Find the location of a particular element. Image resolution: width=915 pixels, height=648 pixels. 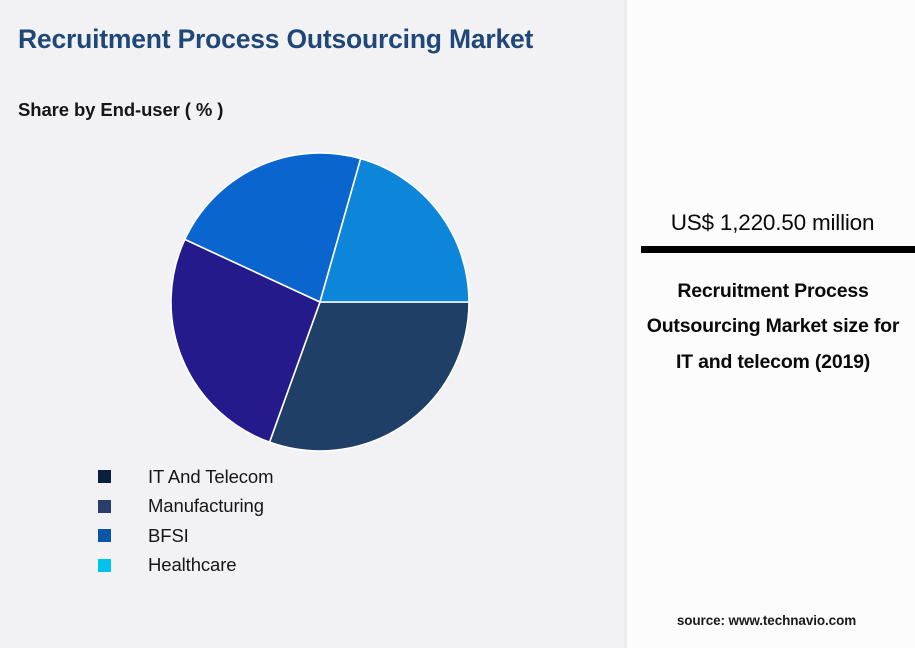

page-title: Recruitment Process Outsourcing Market is located at coordinates (276, 39).